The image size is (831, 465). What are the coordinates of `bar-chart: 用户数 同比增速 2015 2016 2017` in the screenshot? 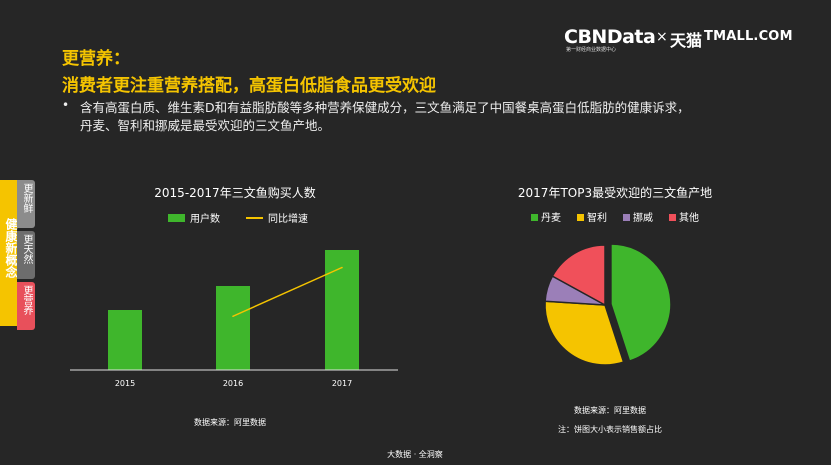 It's located at (234, 300).